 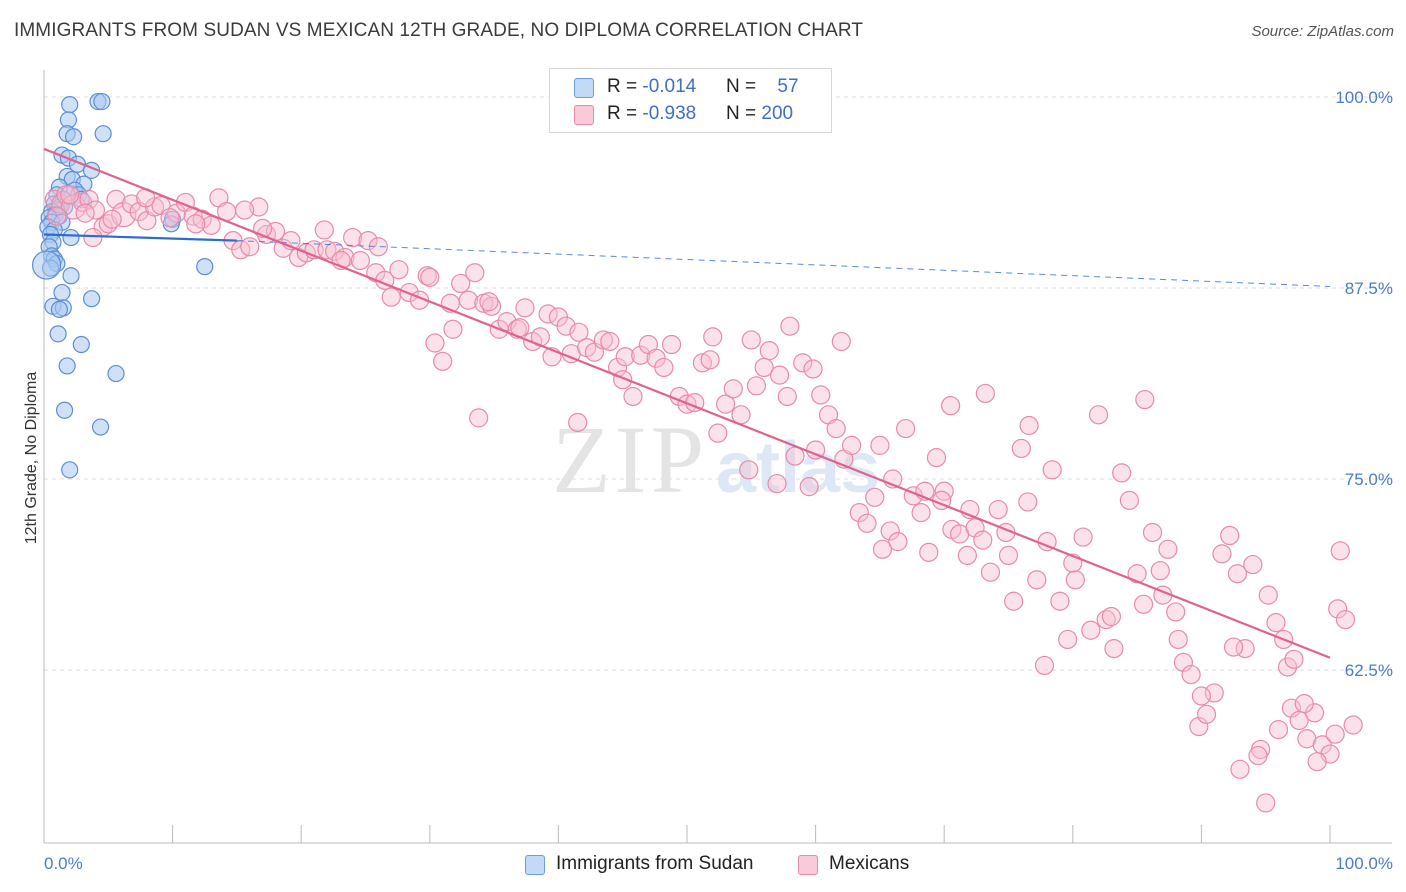 What do you see at coordinates (1369, 479) in the screenshot?
I see `y-tick-label-2: 75.0%` at bounding box center [1369, 479].